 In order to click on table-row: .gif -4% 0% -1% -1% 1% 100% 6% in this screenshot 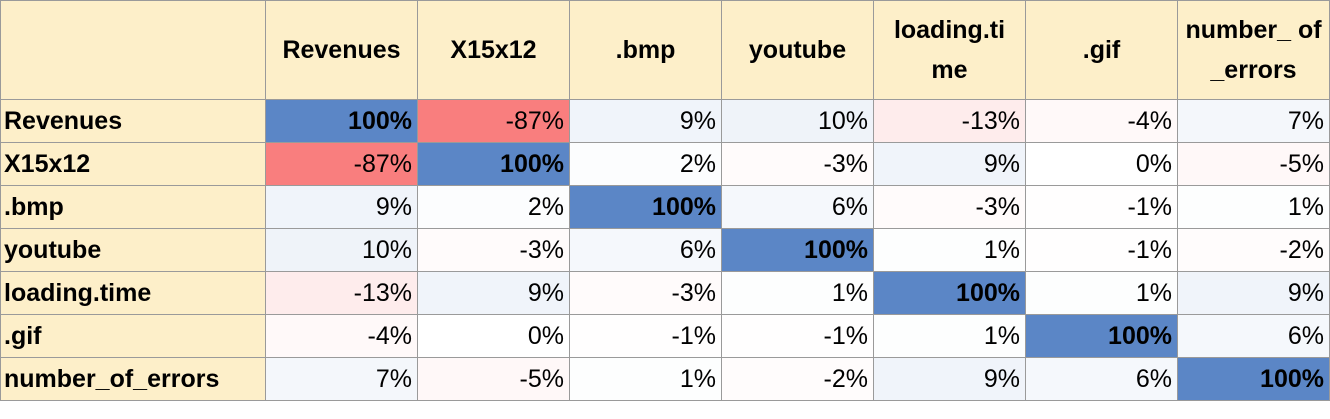, I will do `click(665, 336)`.